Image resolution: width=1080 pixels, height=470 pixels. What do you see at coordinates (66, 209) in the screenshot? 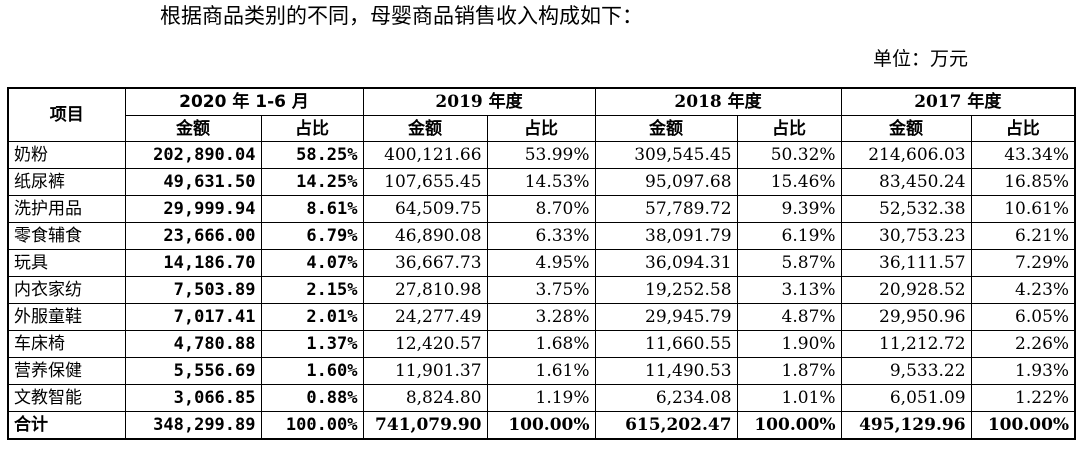
I see `category-name: 洗护用品` at bounding box center [66, 209].